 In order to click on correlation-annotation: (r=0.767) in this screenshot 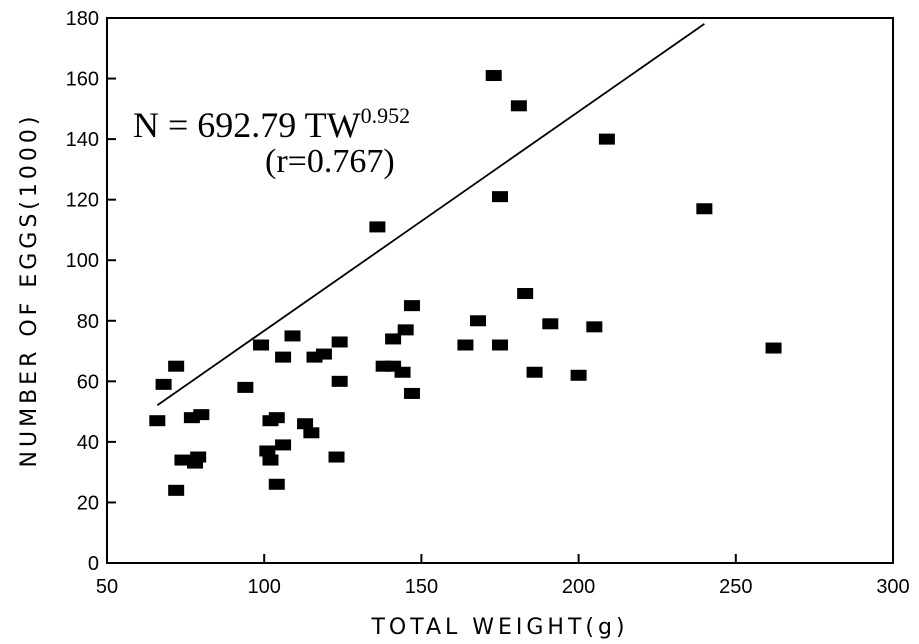, I will do `click(330, 161)`.